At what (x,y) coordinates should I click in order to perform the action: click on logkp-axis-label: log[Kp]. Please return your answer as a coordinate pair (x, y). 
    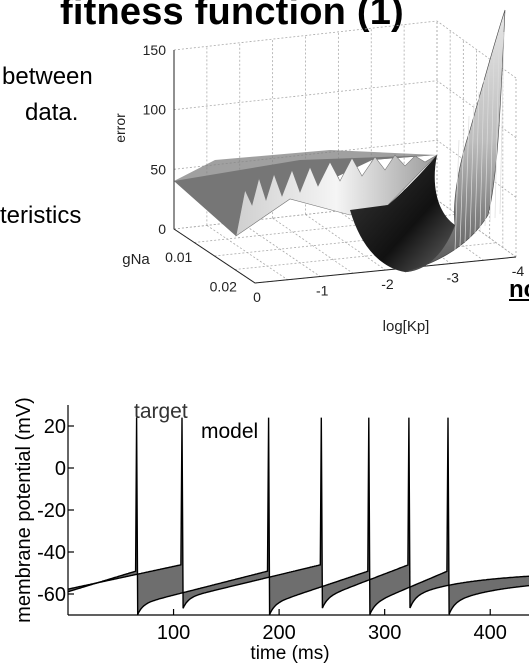
    Looking at the image, I should click on (406, 326).